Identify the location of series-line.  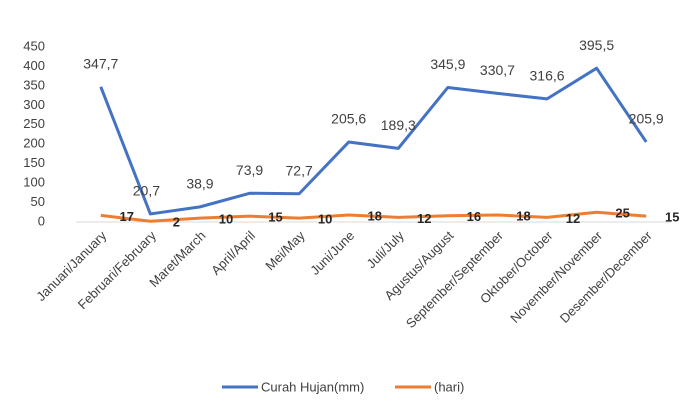
(373, 216).